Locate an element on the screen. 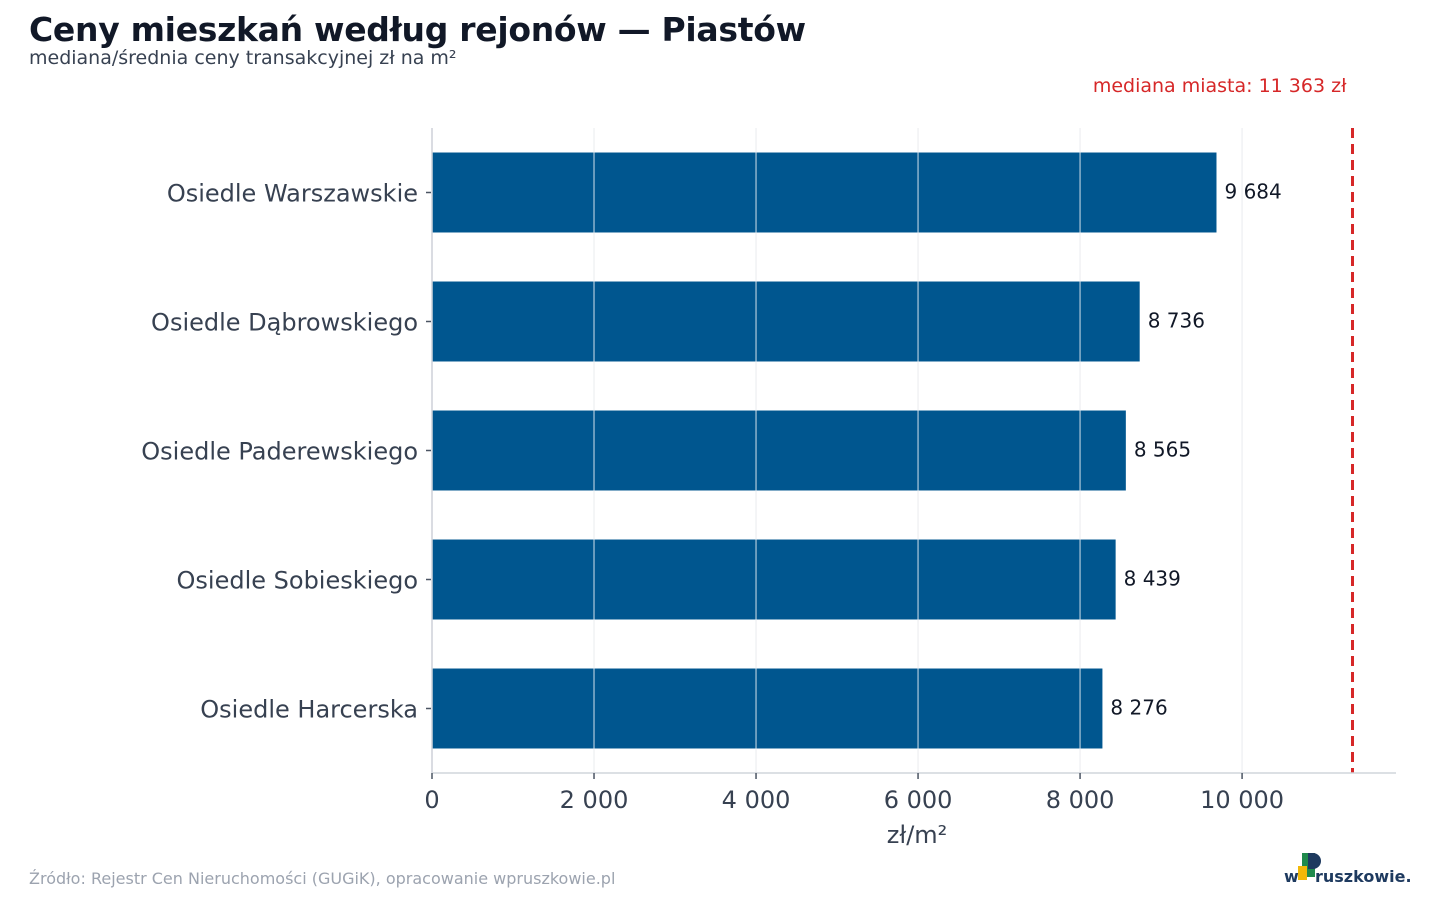 This screenshot has height=900, width=1440. bar-value-label-0: 9 684 is located at coordinates (1252, 192).